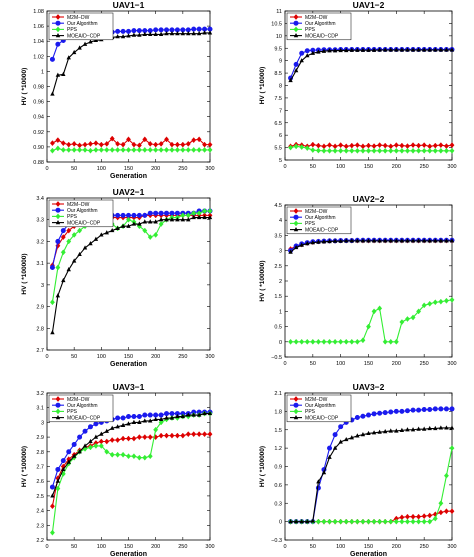 This screenshot has width=474, height=557. Describe the element at coordinates (129, 192) in the screenshot. I see `chart-title: UAV2−1` at that location.